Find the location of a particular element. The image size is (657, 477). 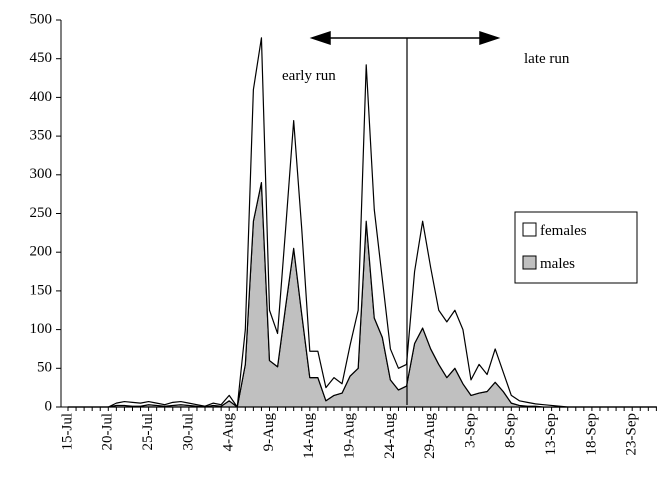

x-tick-label: 18-Sep is located at coordinates (591, 434).